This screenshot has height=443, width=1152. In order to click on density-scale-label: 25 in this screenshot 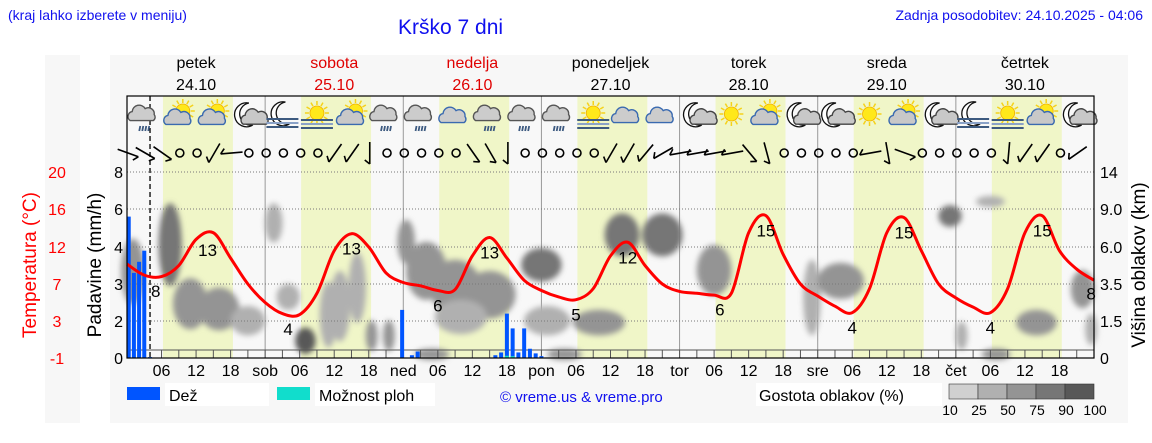, I will do `click(979, 410)`.